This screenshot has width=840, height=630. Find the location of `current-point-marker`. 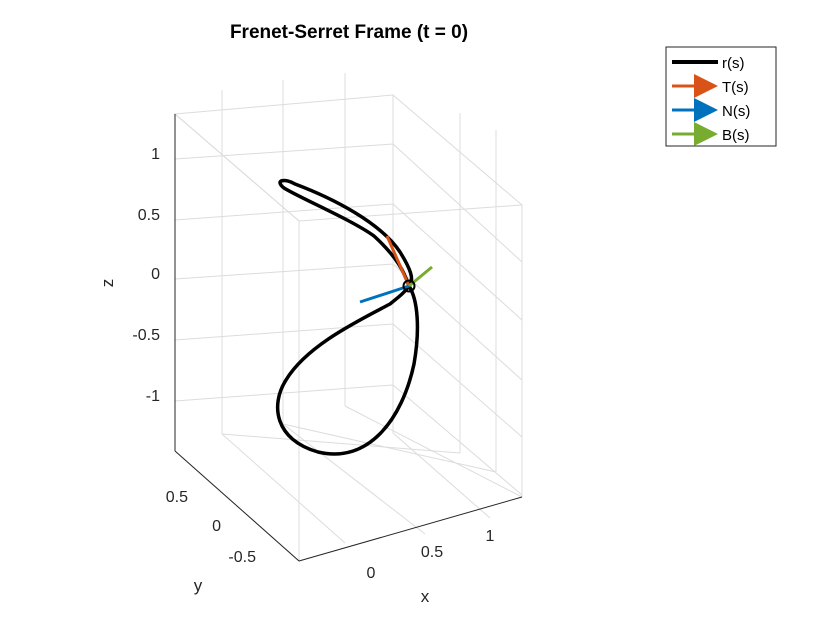

current-point-marker is located at coordinates (409, 286).